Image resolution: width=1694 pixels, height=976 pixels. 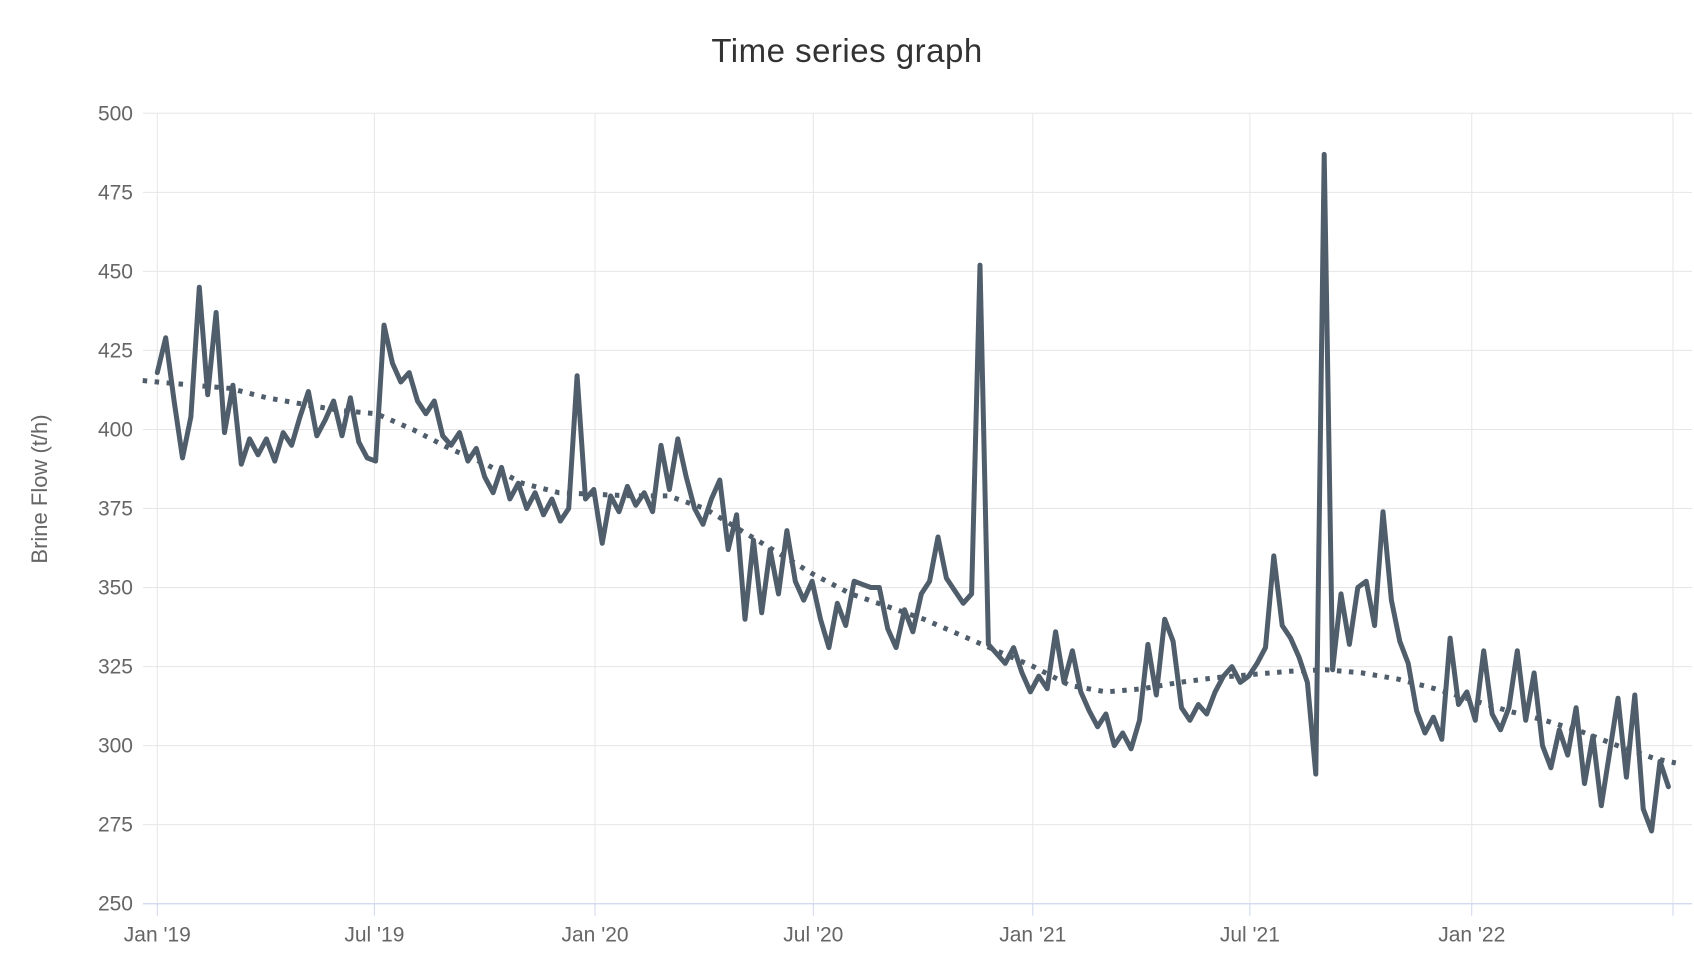 What do you see at coordinates (115, 429) in the screenshot?
I see `y-axis-tick-label: 400` at bounding box center [115, 429].